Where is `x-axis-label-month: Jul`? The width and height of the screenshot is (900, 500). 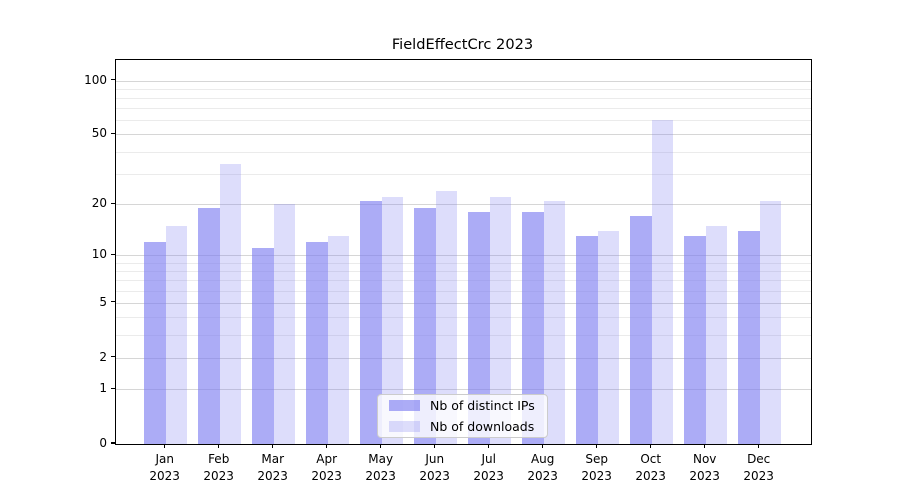
x-axis-label-month: Jul is located at coordinates (488, 459).